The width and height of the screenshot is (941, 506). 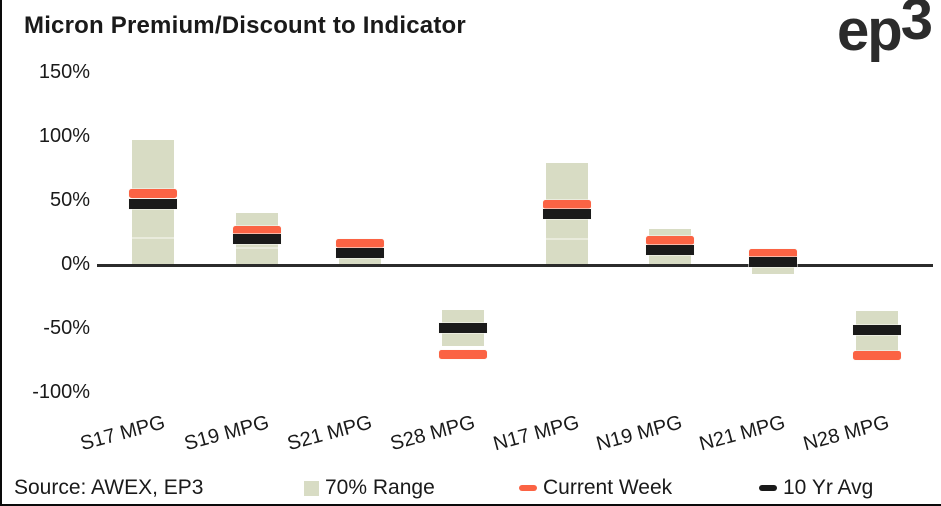 I want to click on x-axis-label-n21-mpg: N21 MPG, so click(x=742, y=433).